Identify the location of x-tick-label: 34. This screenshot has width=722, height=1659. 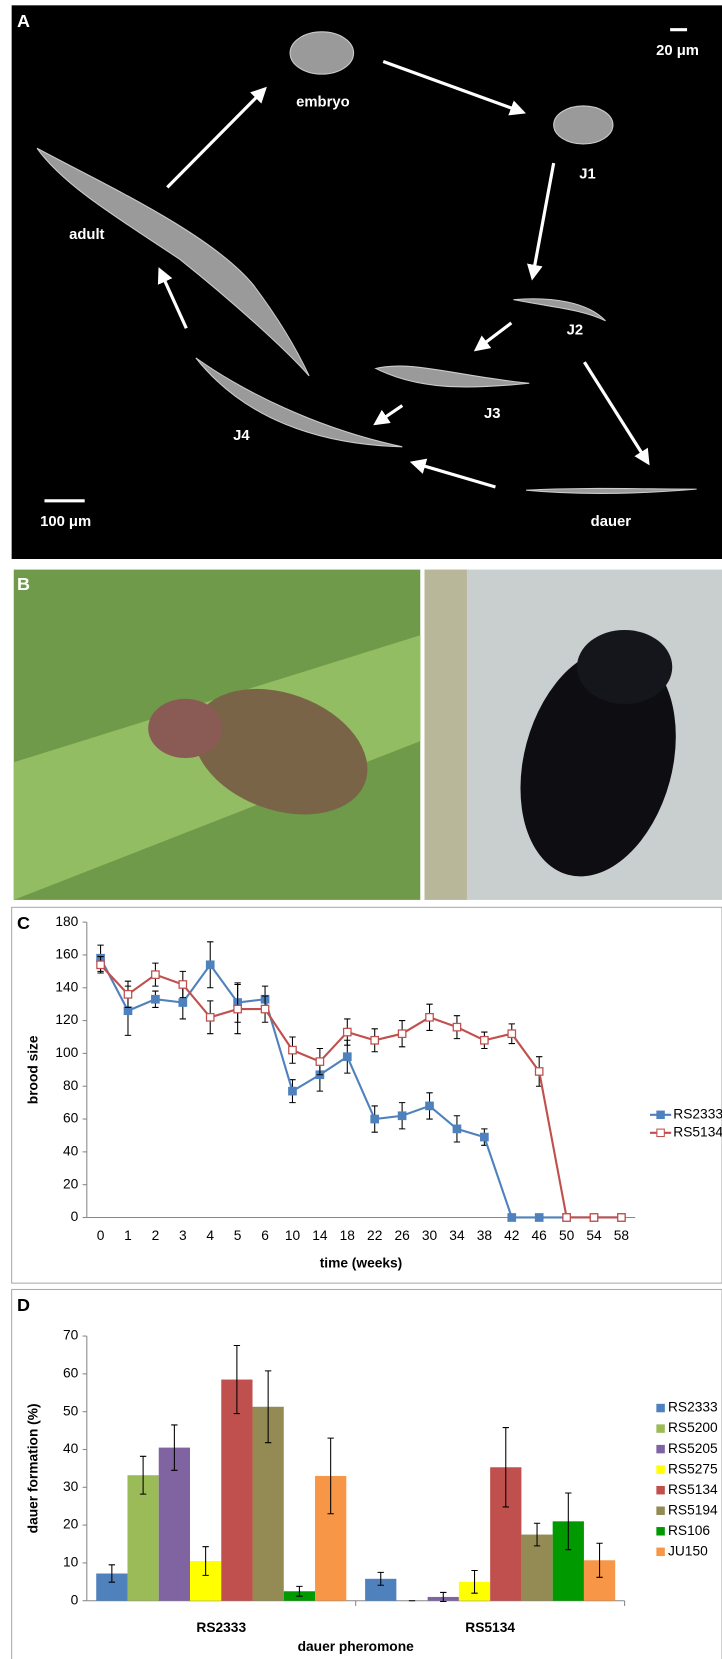
(457, 1235).